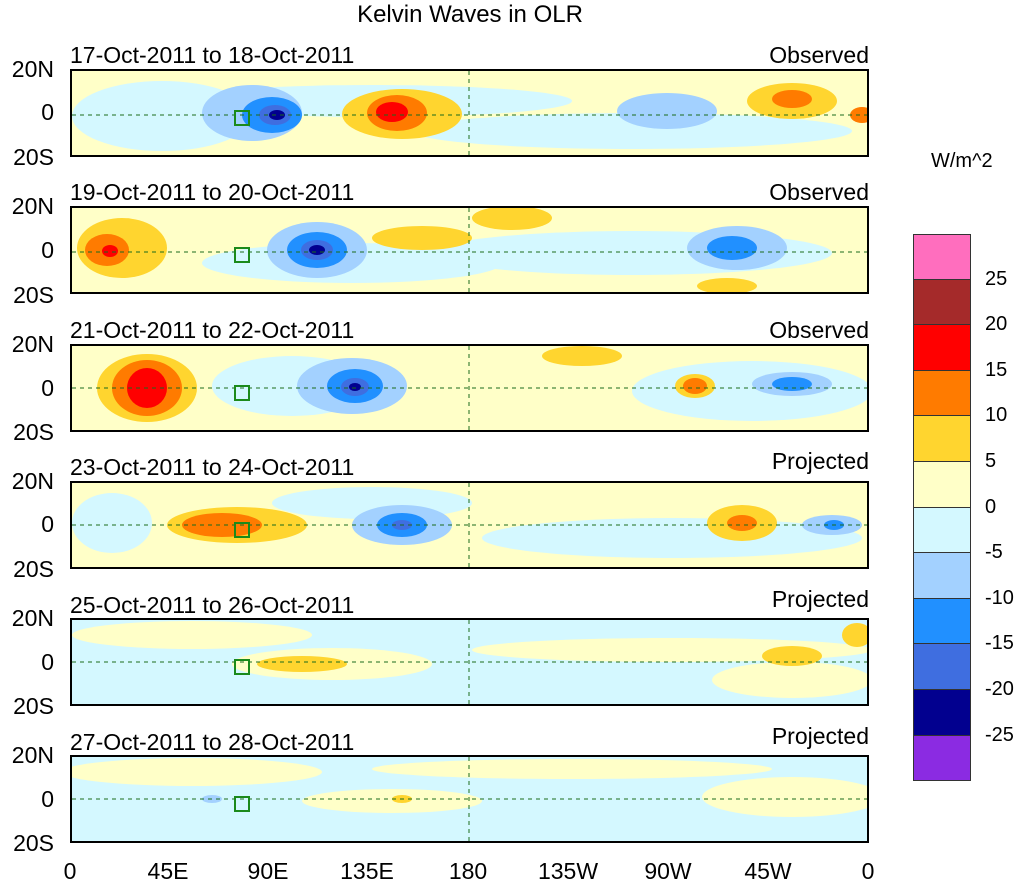 The image size is (1021, 887). What do you see at coordinates (820, 736) in the screenshot?
I see `panel-6-status: Projected` at bounding box center [820, 736].